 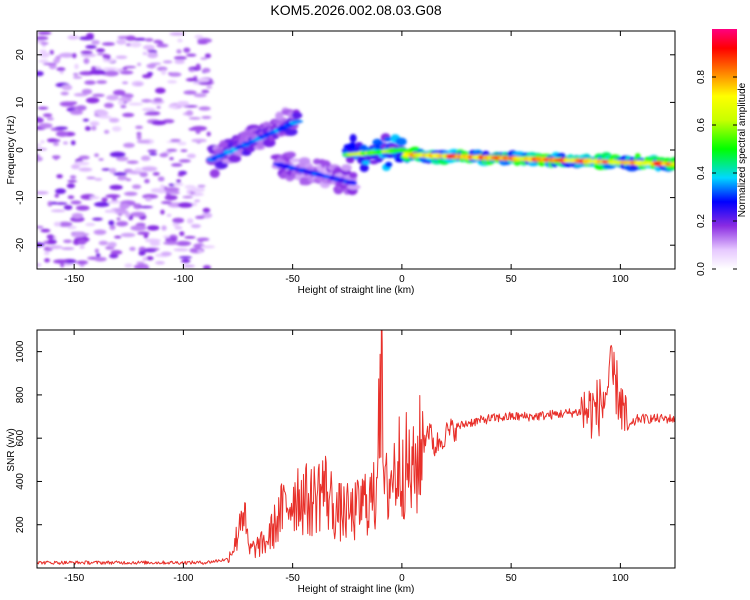 What do you see at coordinates (74, 279) in the screenshot?
I see `spectrogram-xtick-label: -150` at bounding box center [74, 279].